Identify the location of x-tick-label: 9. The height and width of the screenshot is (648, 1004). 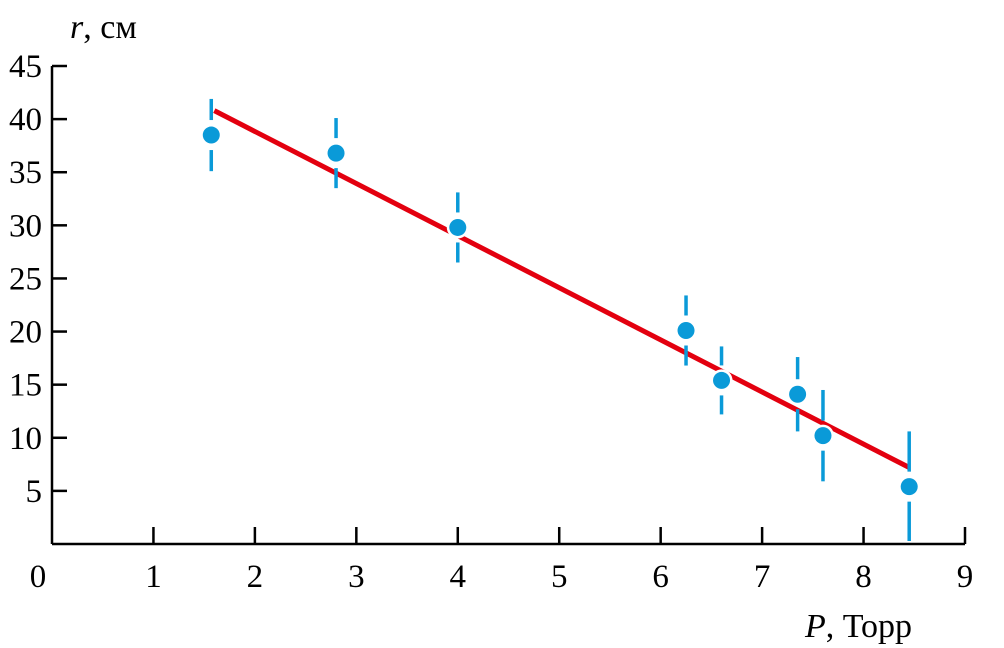
(965, 577).